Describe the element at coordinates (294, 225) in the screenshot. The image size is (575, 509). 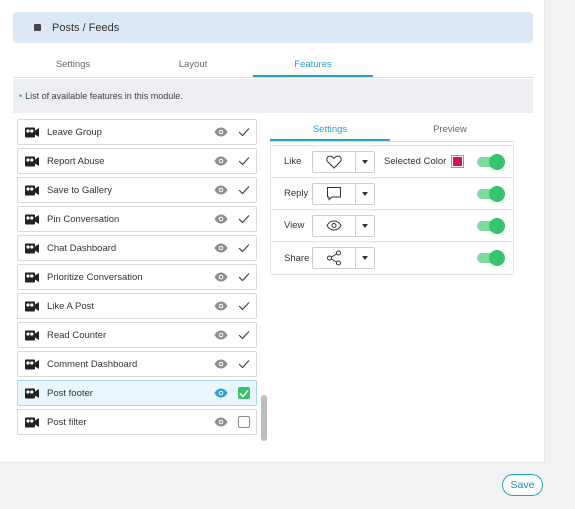
I see `option-label: View` at that location.